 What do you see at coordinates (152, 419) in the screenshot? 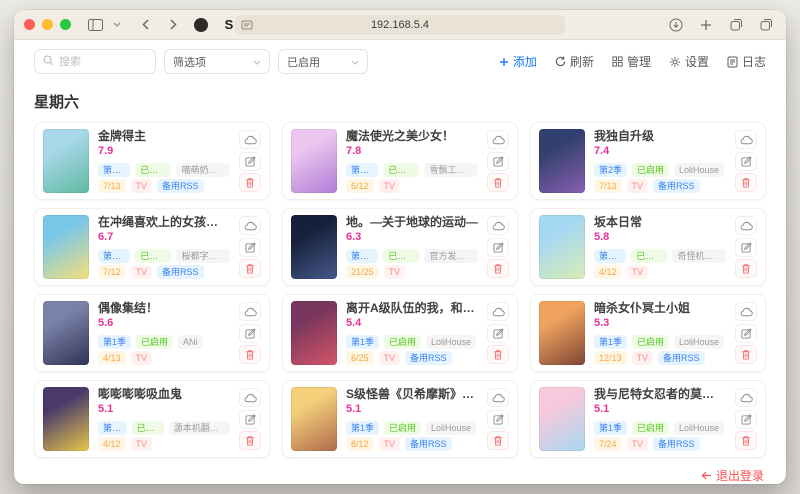
I see `anime-card: 嘭嘭嘭嘭吸血鬼 5.1 第1季 已启用 源本机翻字幕组 4/12 TV` at bounding box center [152, 419].